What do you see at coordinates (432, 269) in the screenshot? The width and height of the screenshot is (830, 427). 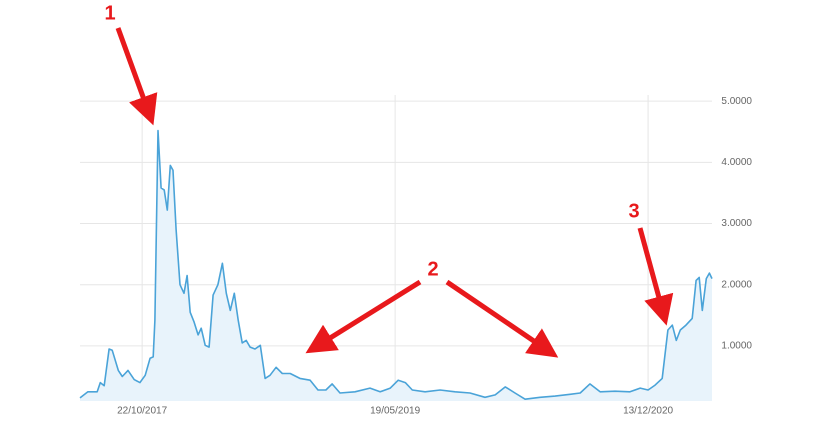 I see `annotation: 2` at bounding box center [432, 269].